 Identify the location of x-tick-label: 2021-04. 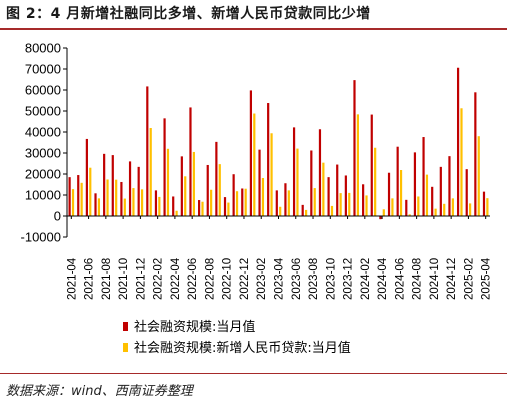
(72, 278).